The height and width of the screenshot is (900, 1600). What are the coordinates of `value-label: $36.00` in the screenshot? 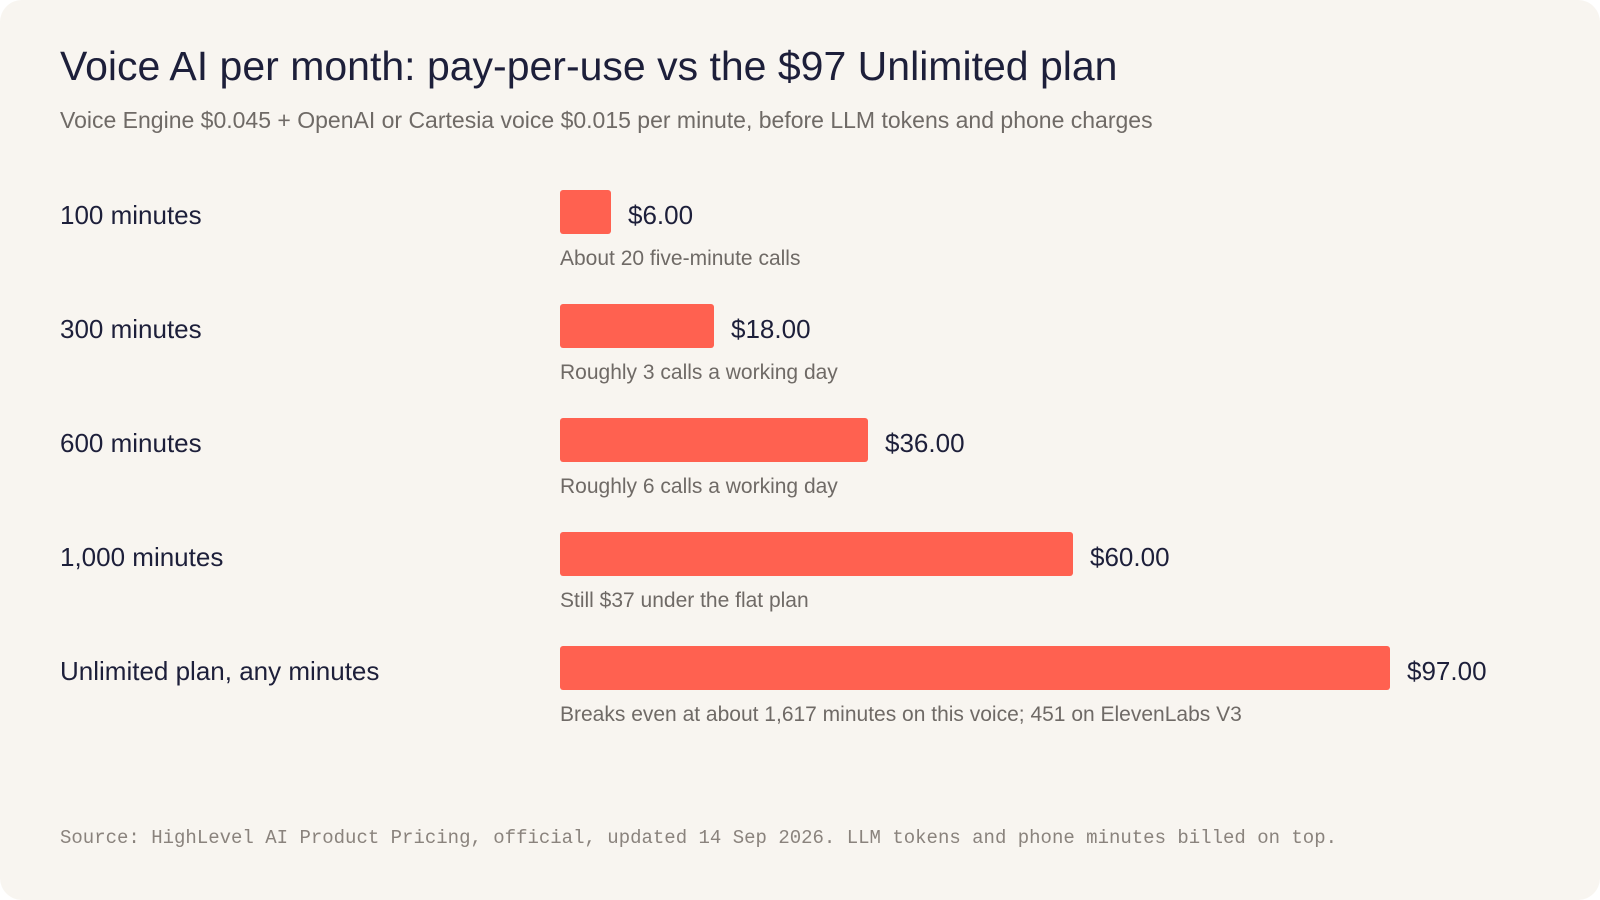 It's located at (925, 443).